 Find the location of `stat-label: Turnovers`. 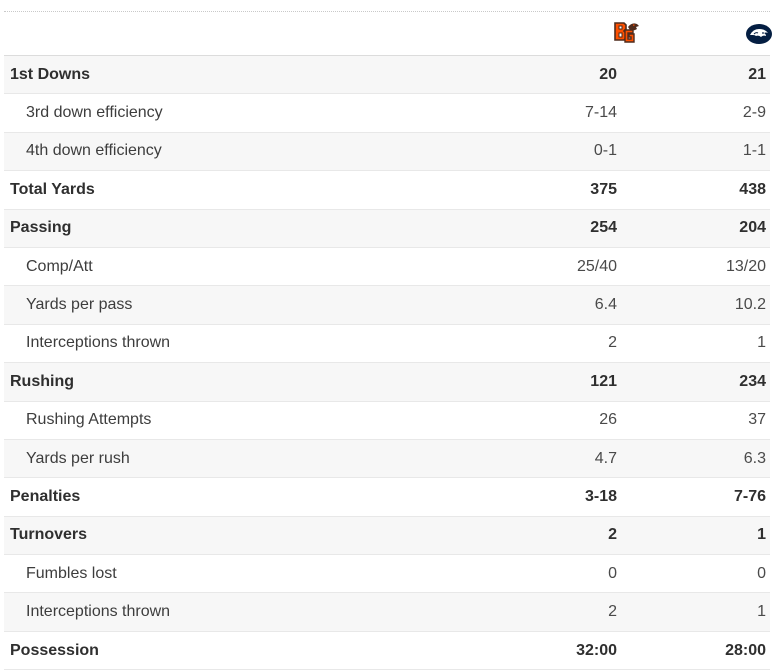

stat-label: Turnovers is located at coordinates (49, 535).